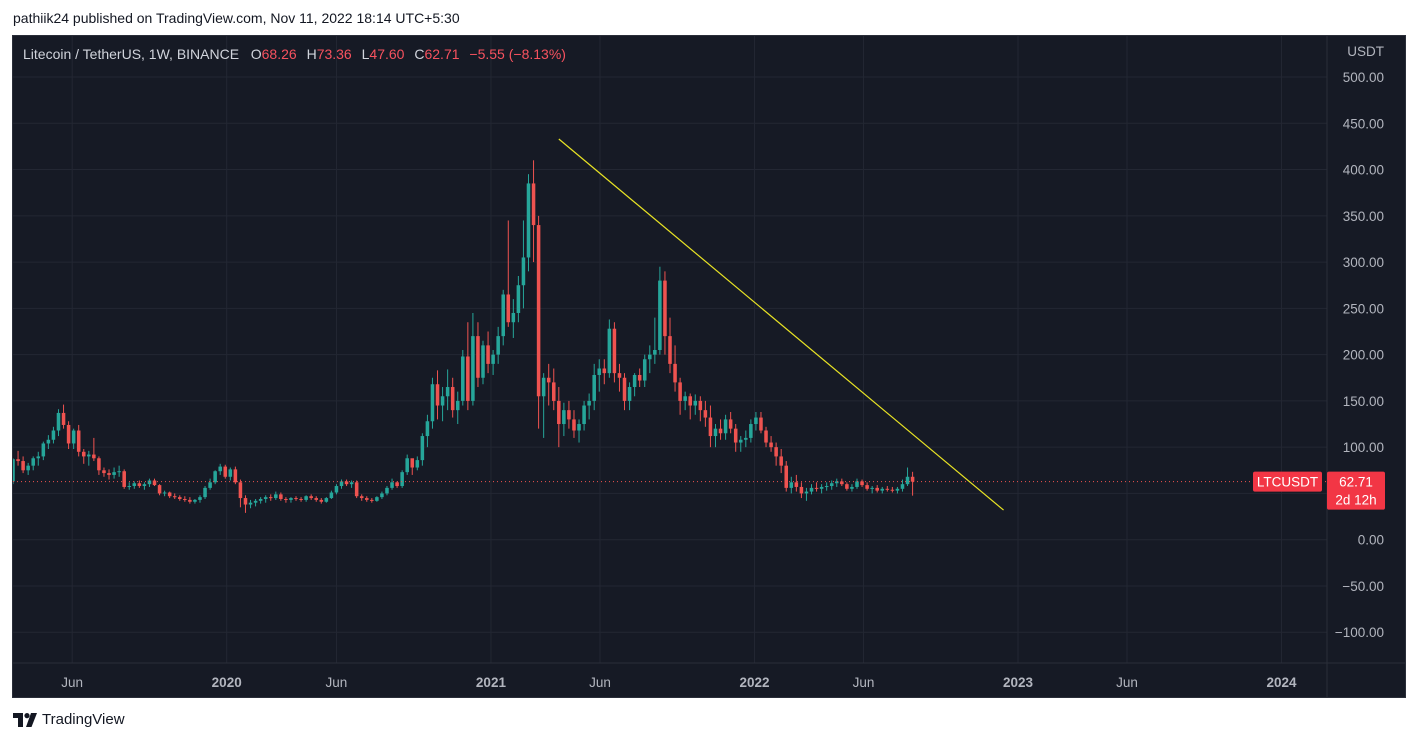  I want to click on y-tick-label: 200.00, so click(1363, 355).